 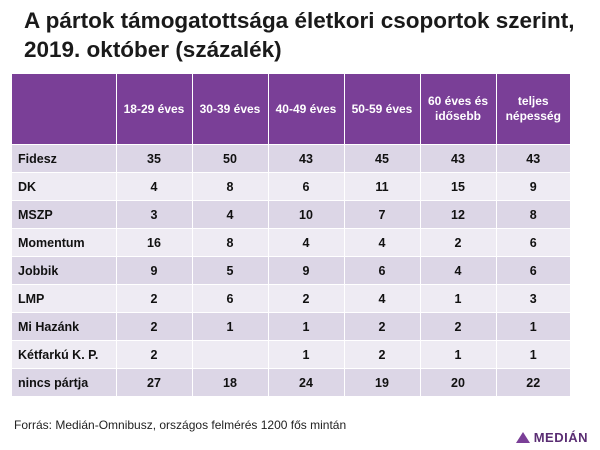 What do you see at coordinates (230, 158) in the screenshot?
I see `table-cell: 50` at bounding box center [230, 158].